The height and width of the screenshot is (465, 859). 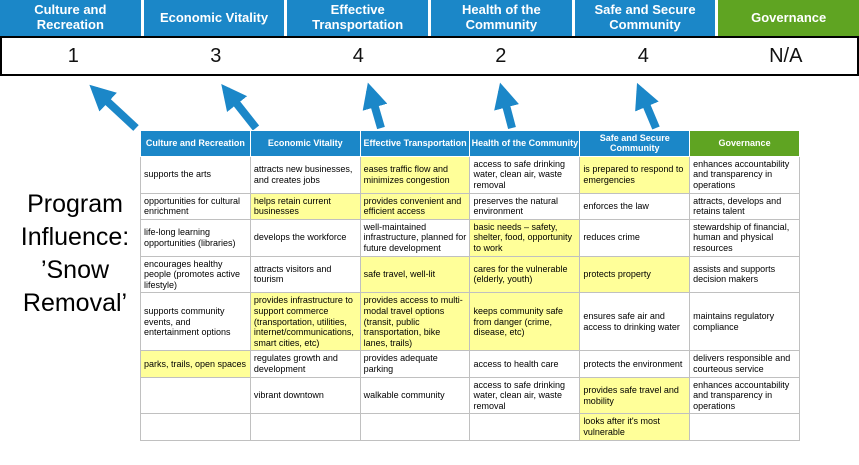 I want to click on table-cell: parks, trails, open spaces, so click(x=195, y=364).